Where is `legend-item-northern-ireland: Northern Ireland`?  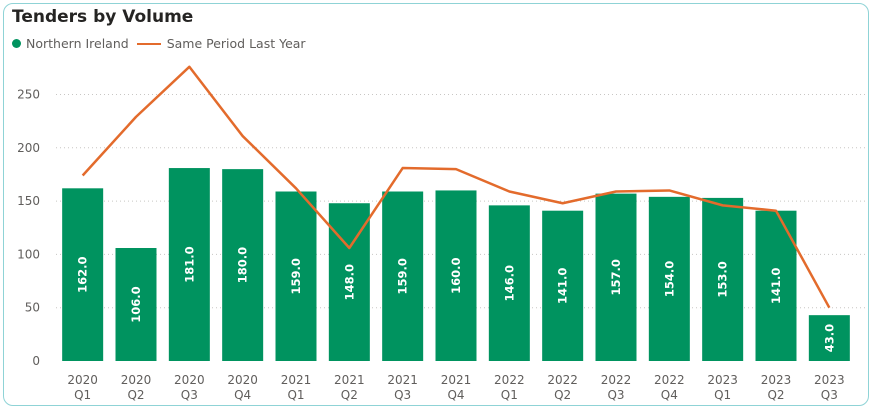
legend-item-northern-ireland: Northern Ireland is located at coordinates (77, 43).